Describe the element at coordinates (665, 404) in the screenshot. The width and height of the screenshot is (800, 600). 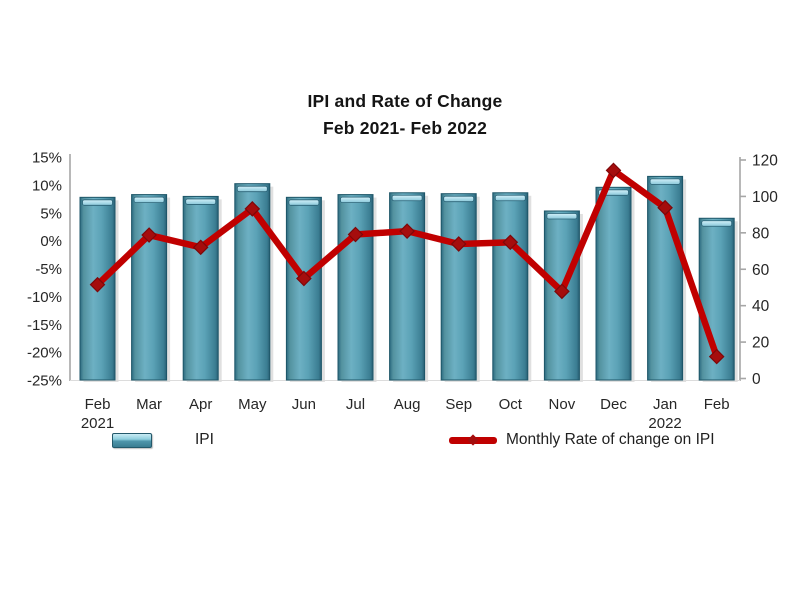
I see `month-label-jan: Jan` at that location.